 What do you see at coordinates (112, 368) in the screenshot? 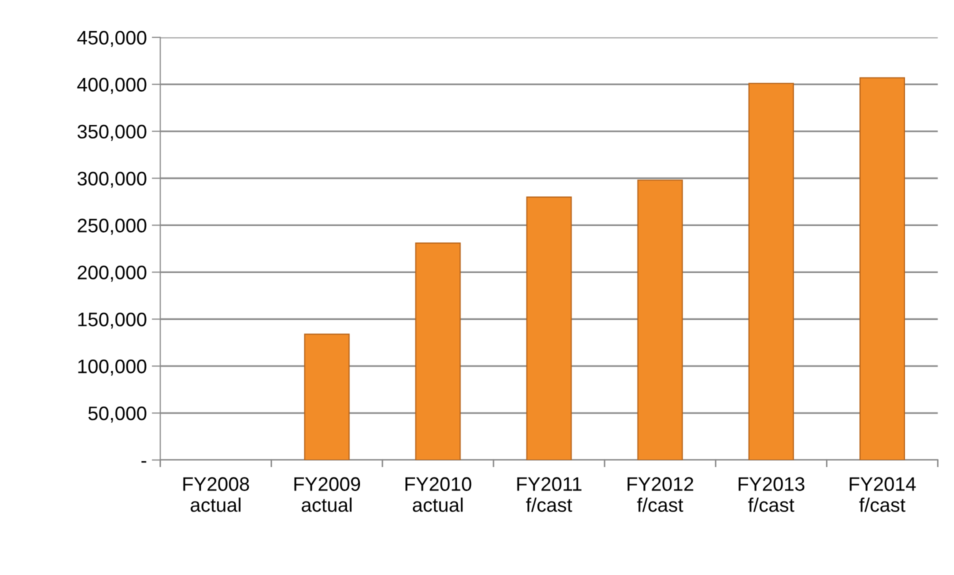
I see `y-tick-label: 100,000` at bounding box center [112, 368].